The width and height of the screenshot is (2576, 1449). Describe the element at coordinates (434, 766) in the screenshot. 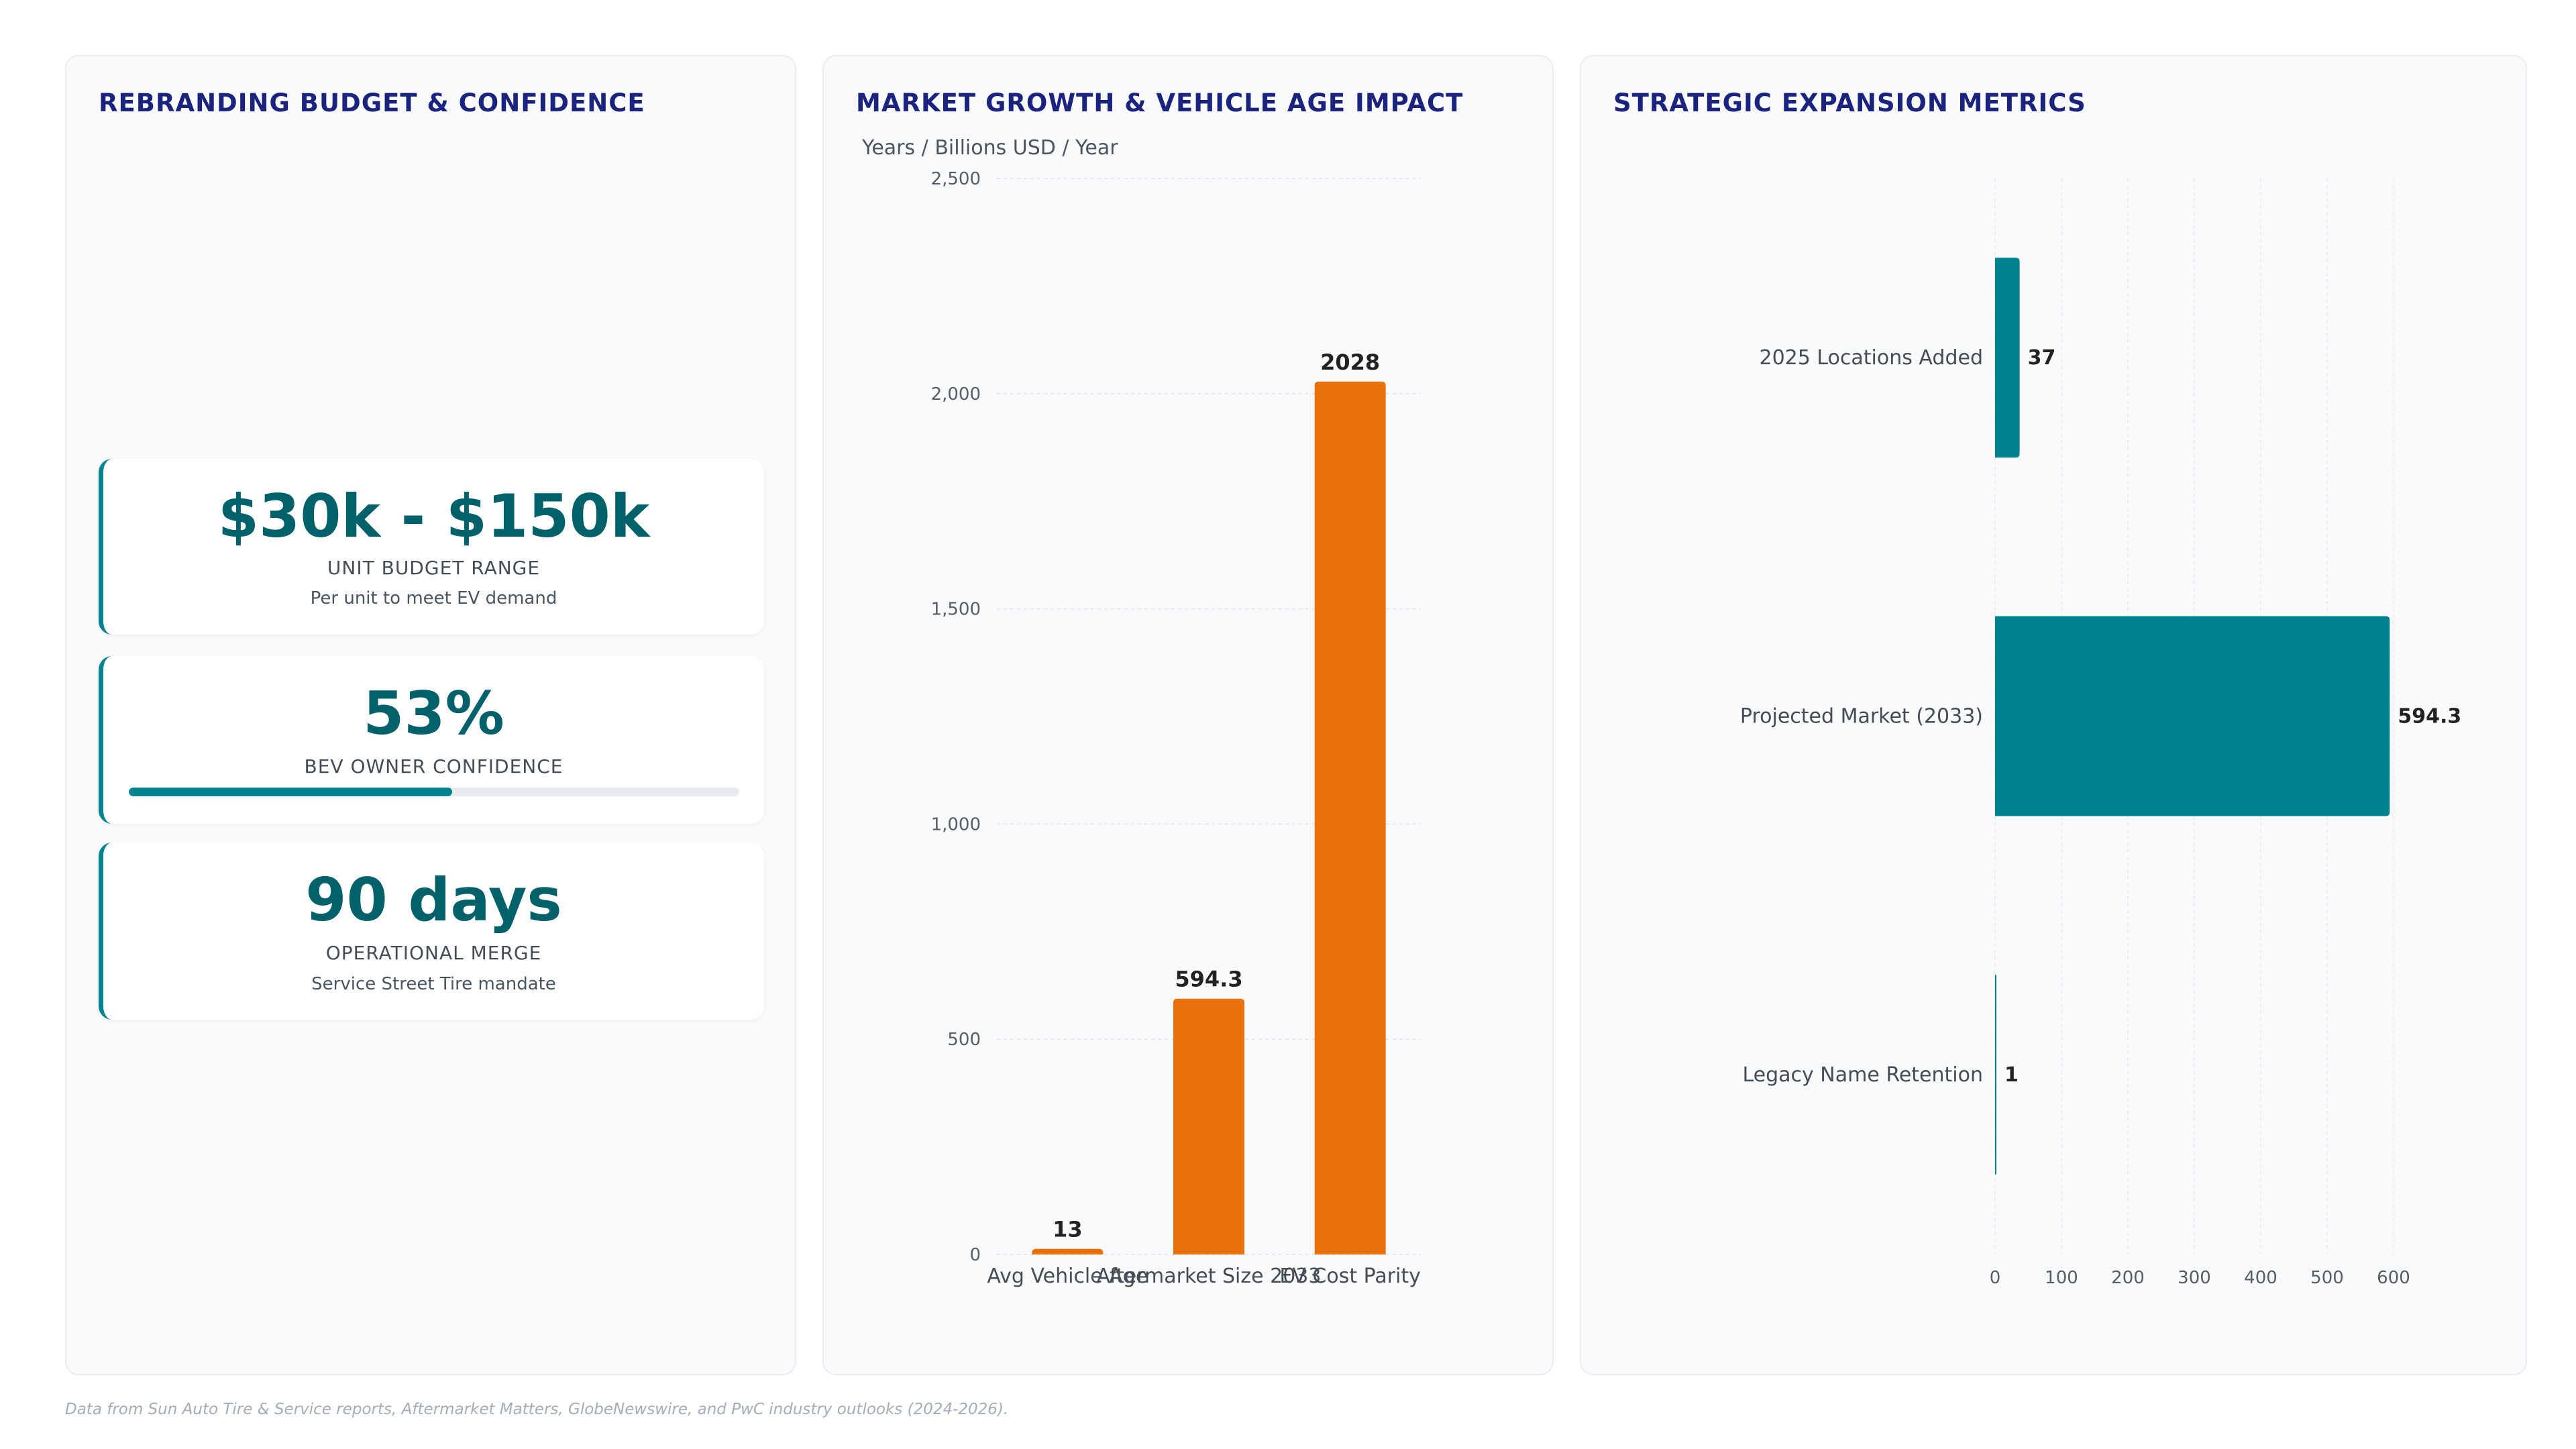

I see `kpi-label: BEV OWNER CONFIDENCE` at that location.